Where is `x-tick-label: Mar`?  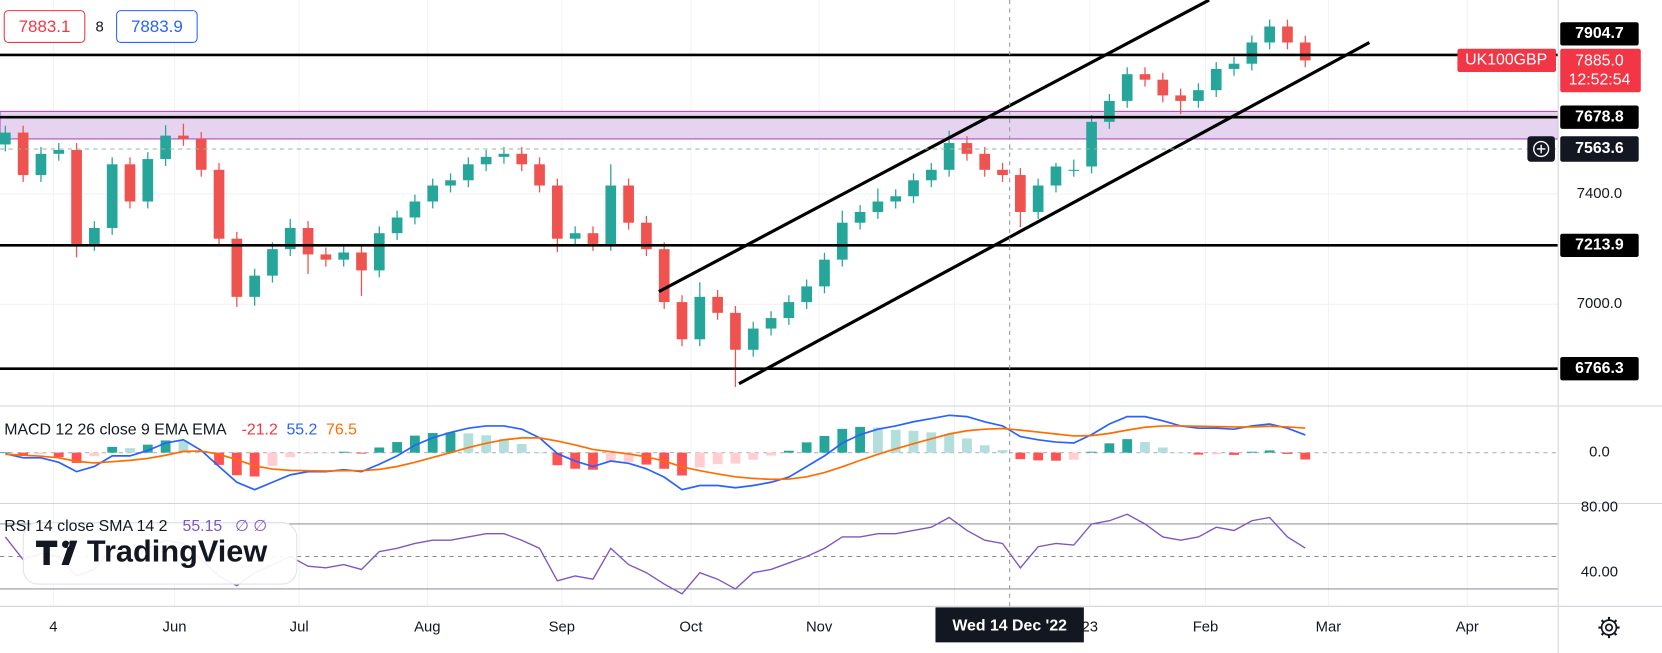
x-tick-label: Mar is located at coordinates (1329, 627).